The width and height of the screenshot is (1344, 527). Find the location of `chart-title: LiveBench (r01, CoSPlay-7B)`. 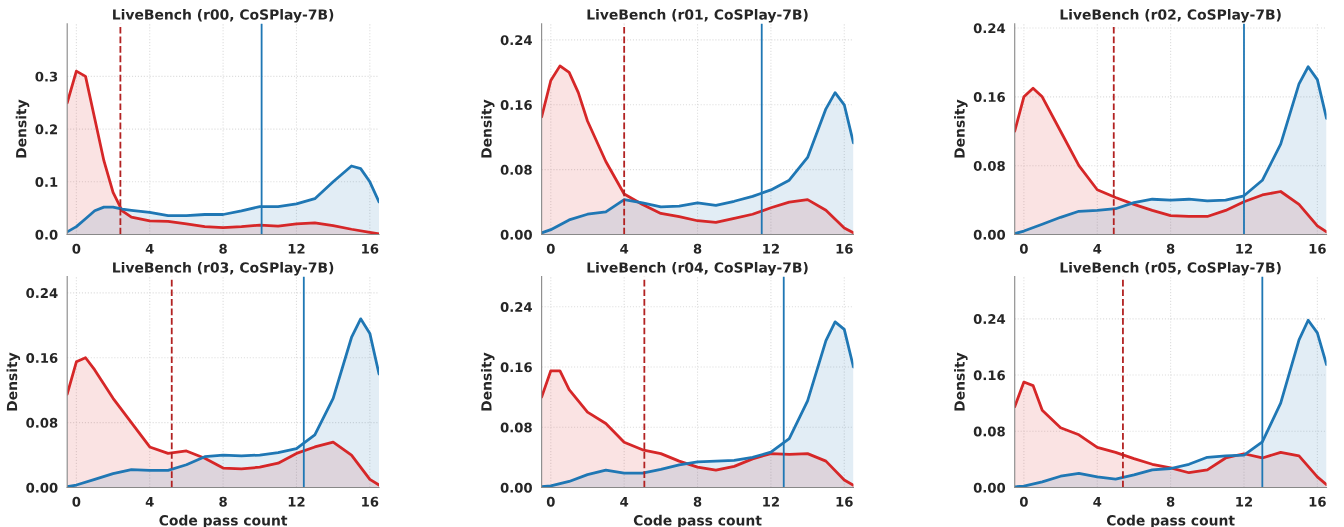

chart-title: LiveBench (r01, CoSPlay-7B) is located at coordinates (697, 15).